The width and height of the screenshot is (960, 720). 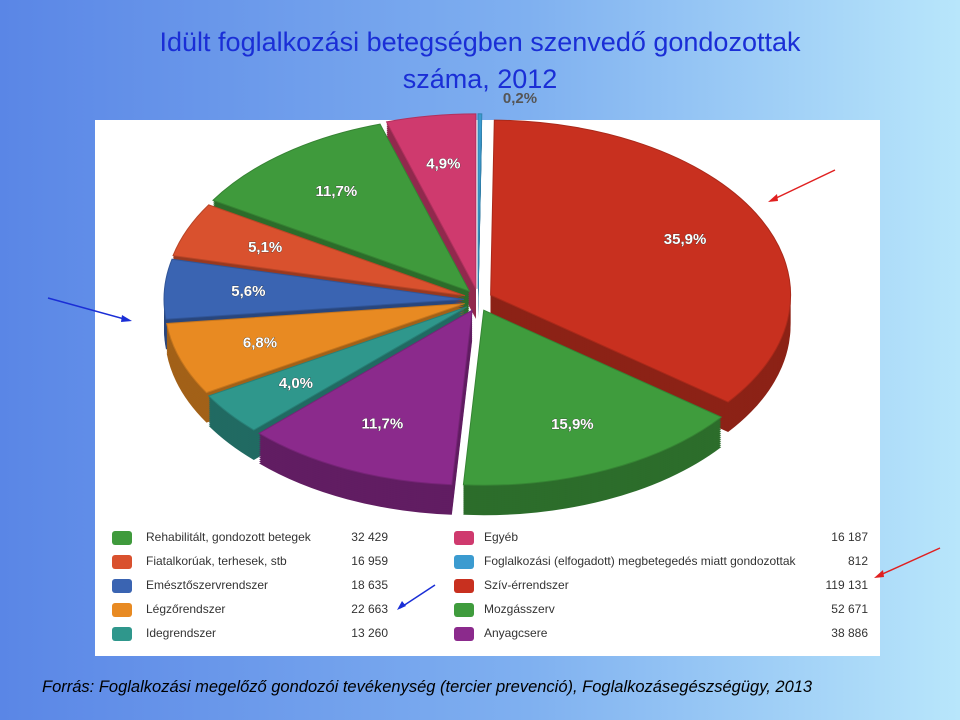 I want to click on slice-label: 15,9%, so click(x=572, y=424).